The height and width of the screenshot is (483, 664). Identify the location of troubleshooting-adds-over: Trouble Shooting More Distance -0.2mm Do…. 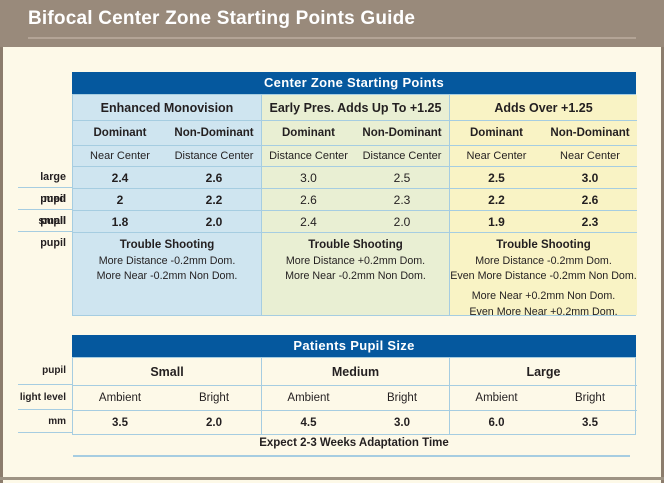
(543, 275).